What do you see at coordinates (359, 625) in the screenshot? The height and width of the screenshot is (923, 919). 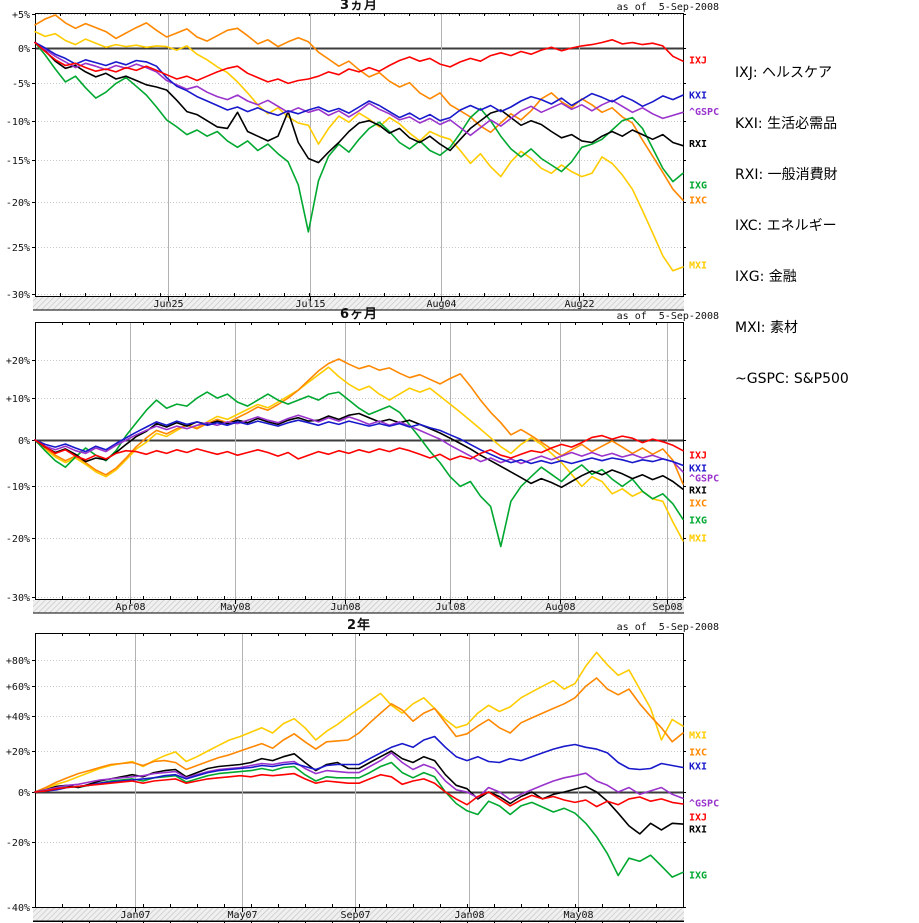 I see `chart-title-2year: 2年` at bounding box center [359, 625].